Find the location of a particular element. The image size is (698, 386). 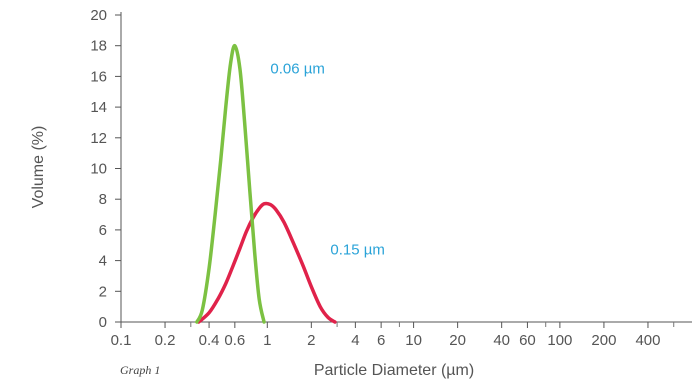

graph-caption: Graph 1 is located at coordinates (140, 370).